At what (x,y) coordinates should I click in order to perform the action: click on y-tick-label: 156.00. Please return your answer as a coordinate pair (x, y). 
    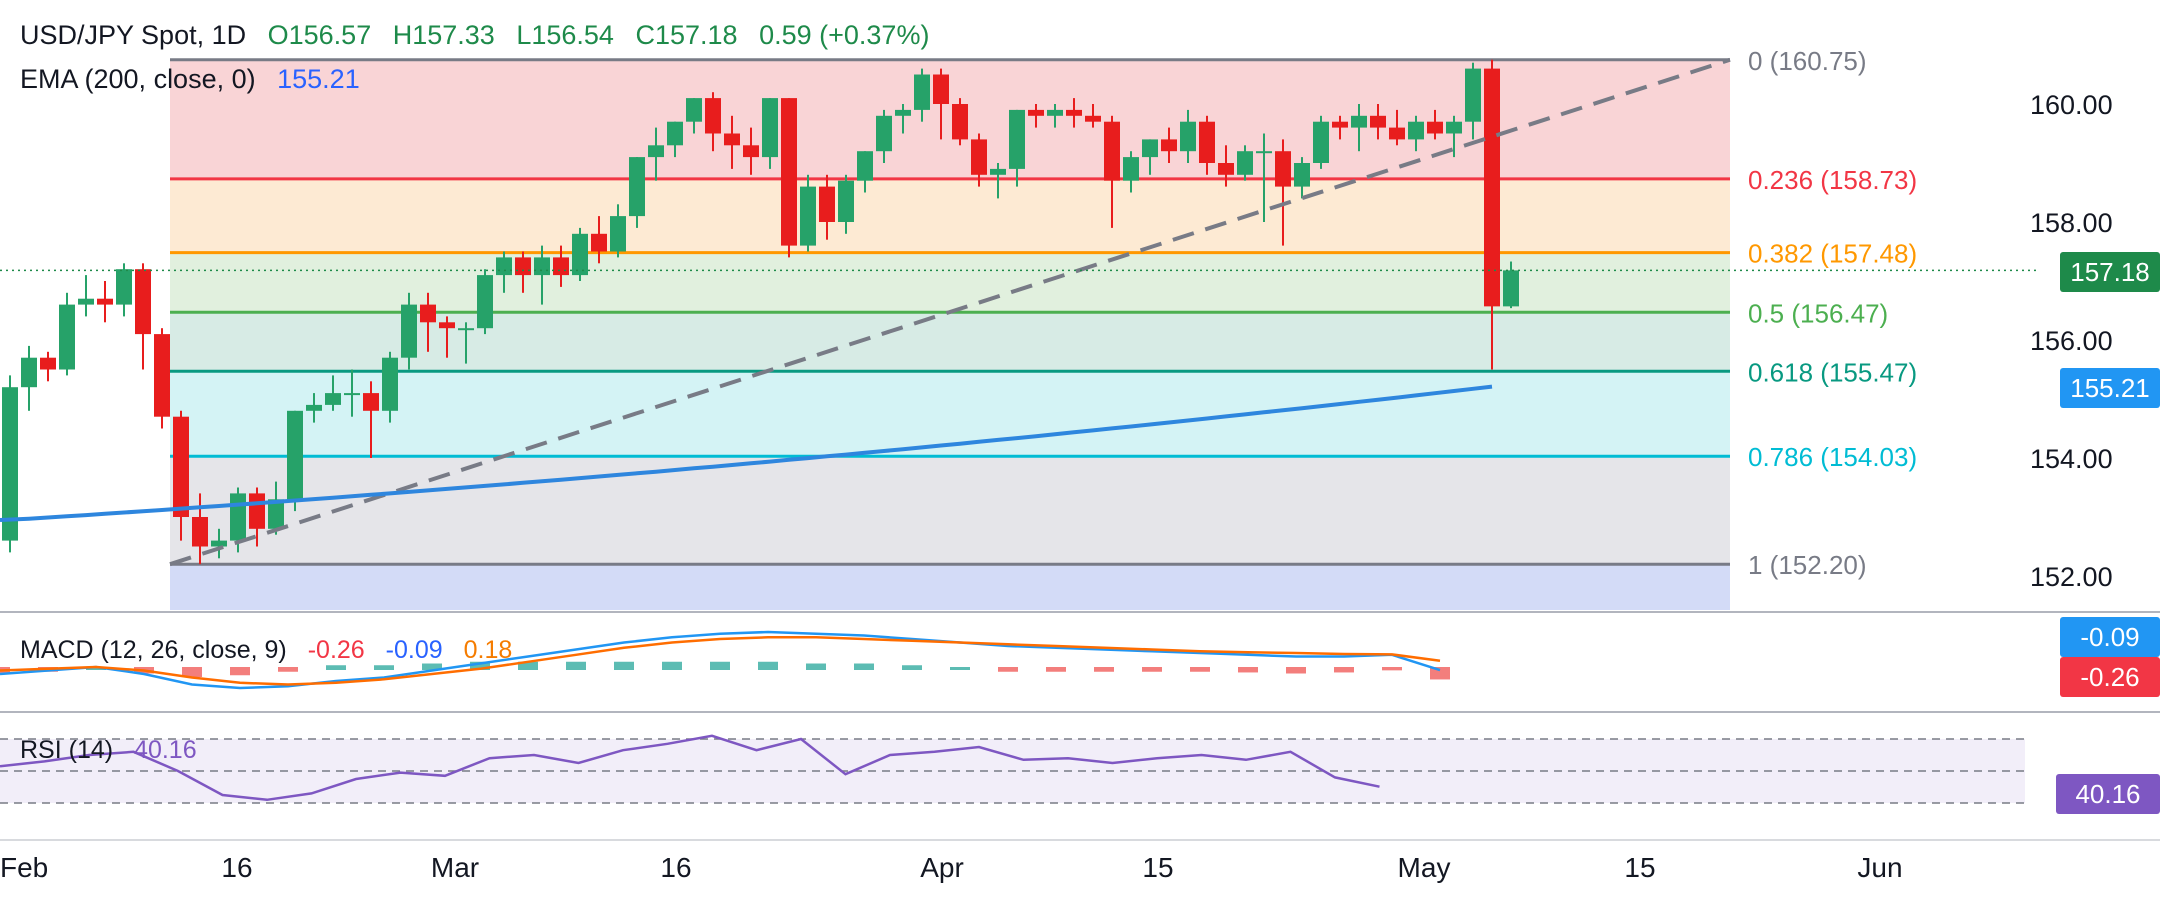
    Looking at the image, I should click on (2071, 341).